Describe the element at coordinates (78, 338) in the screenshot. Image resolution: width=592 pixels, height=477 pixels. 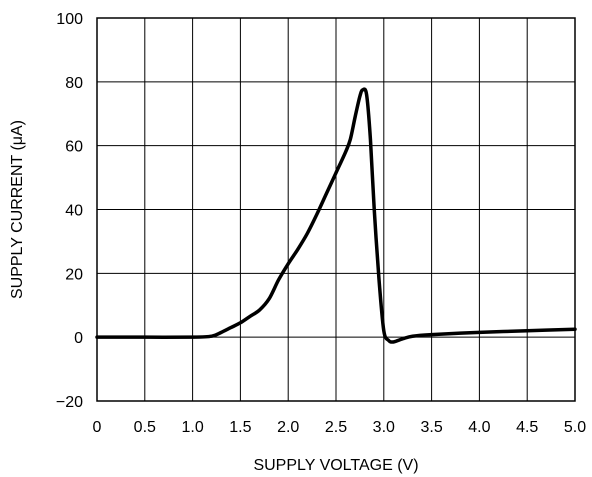
I see `y-tick-label: 0` at that location.